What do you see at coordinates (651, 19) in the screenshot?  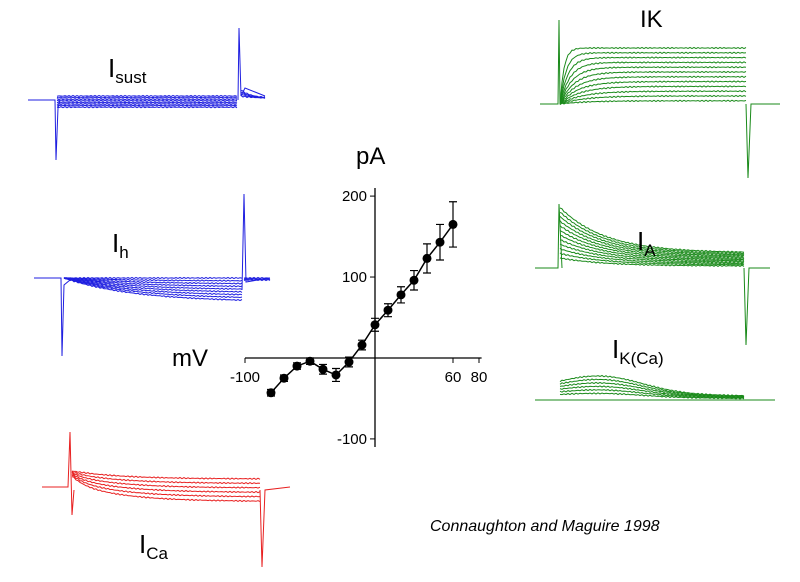 I see `trace-label: IK` at bounding box center [651, 19].